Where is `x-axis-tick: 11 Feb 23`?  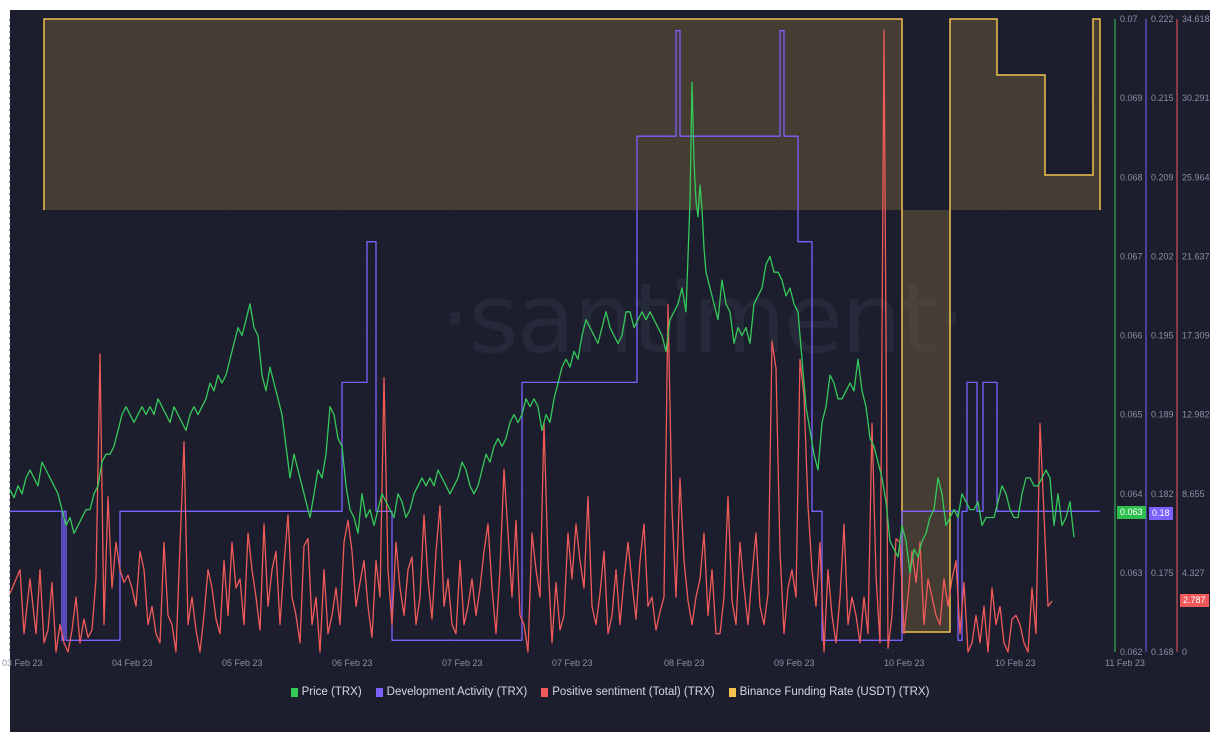
x-axis-tick: 11 Feb 23 is located at coordinates (1125, 663).